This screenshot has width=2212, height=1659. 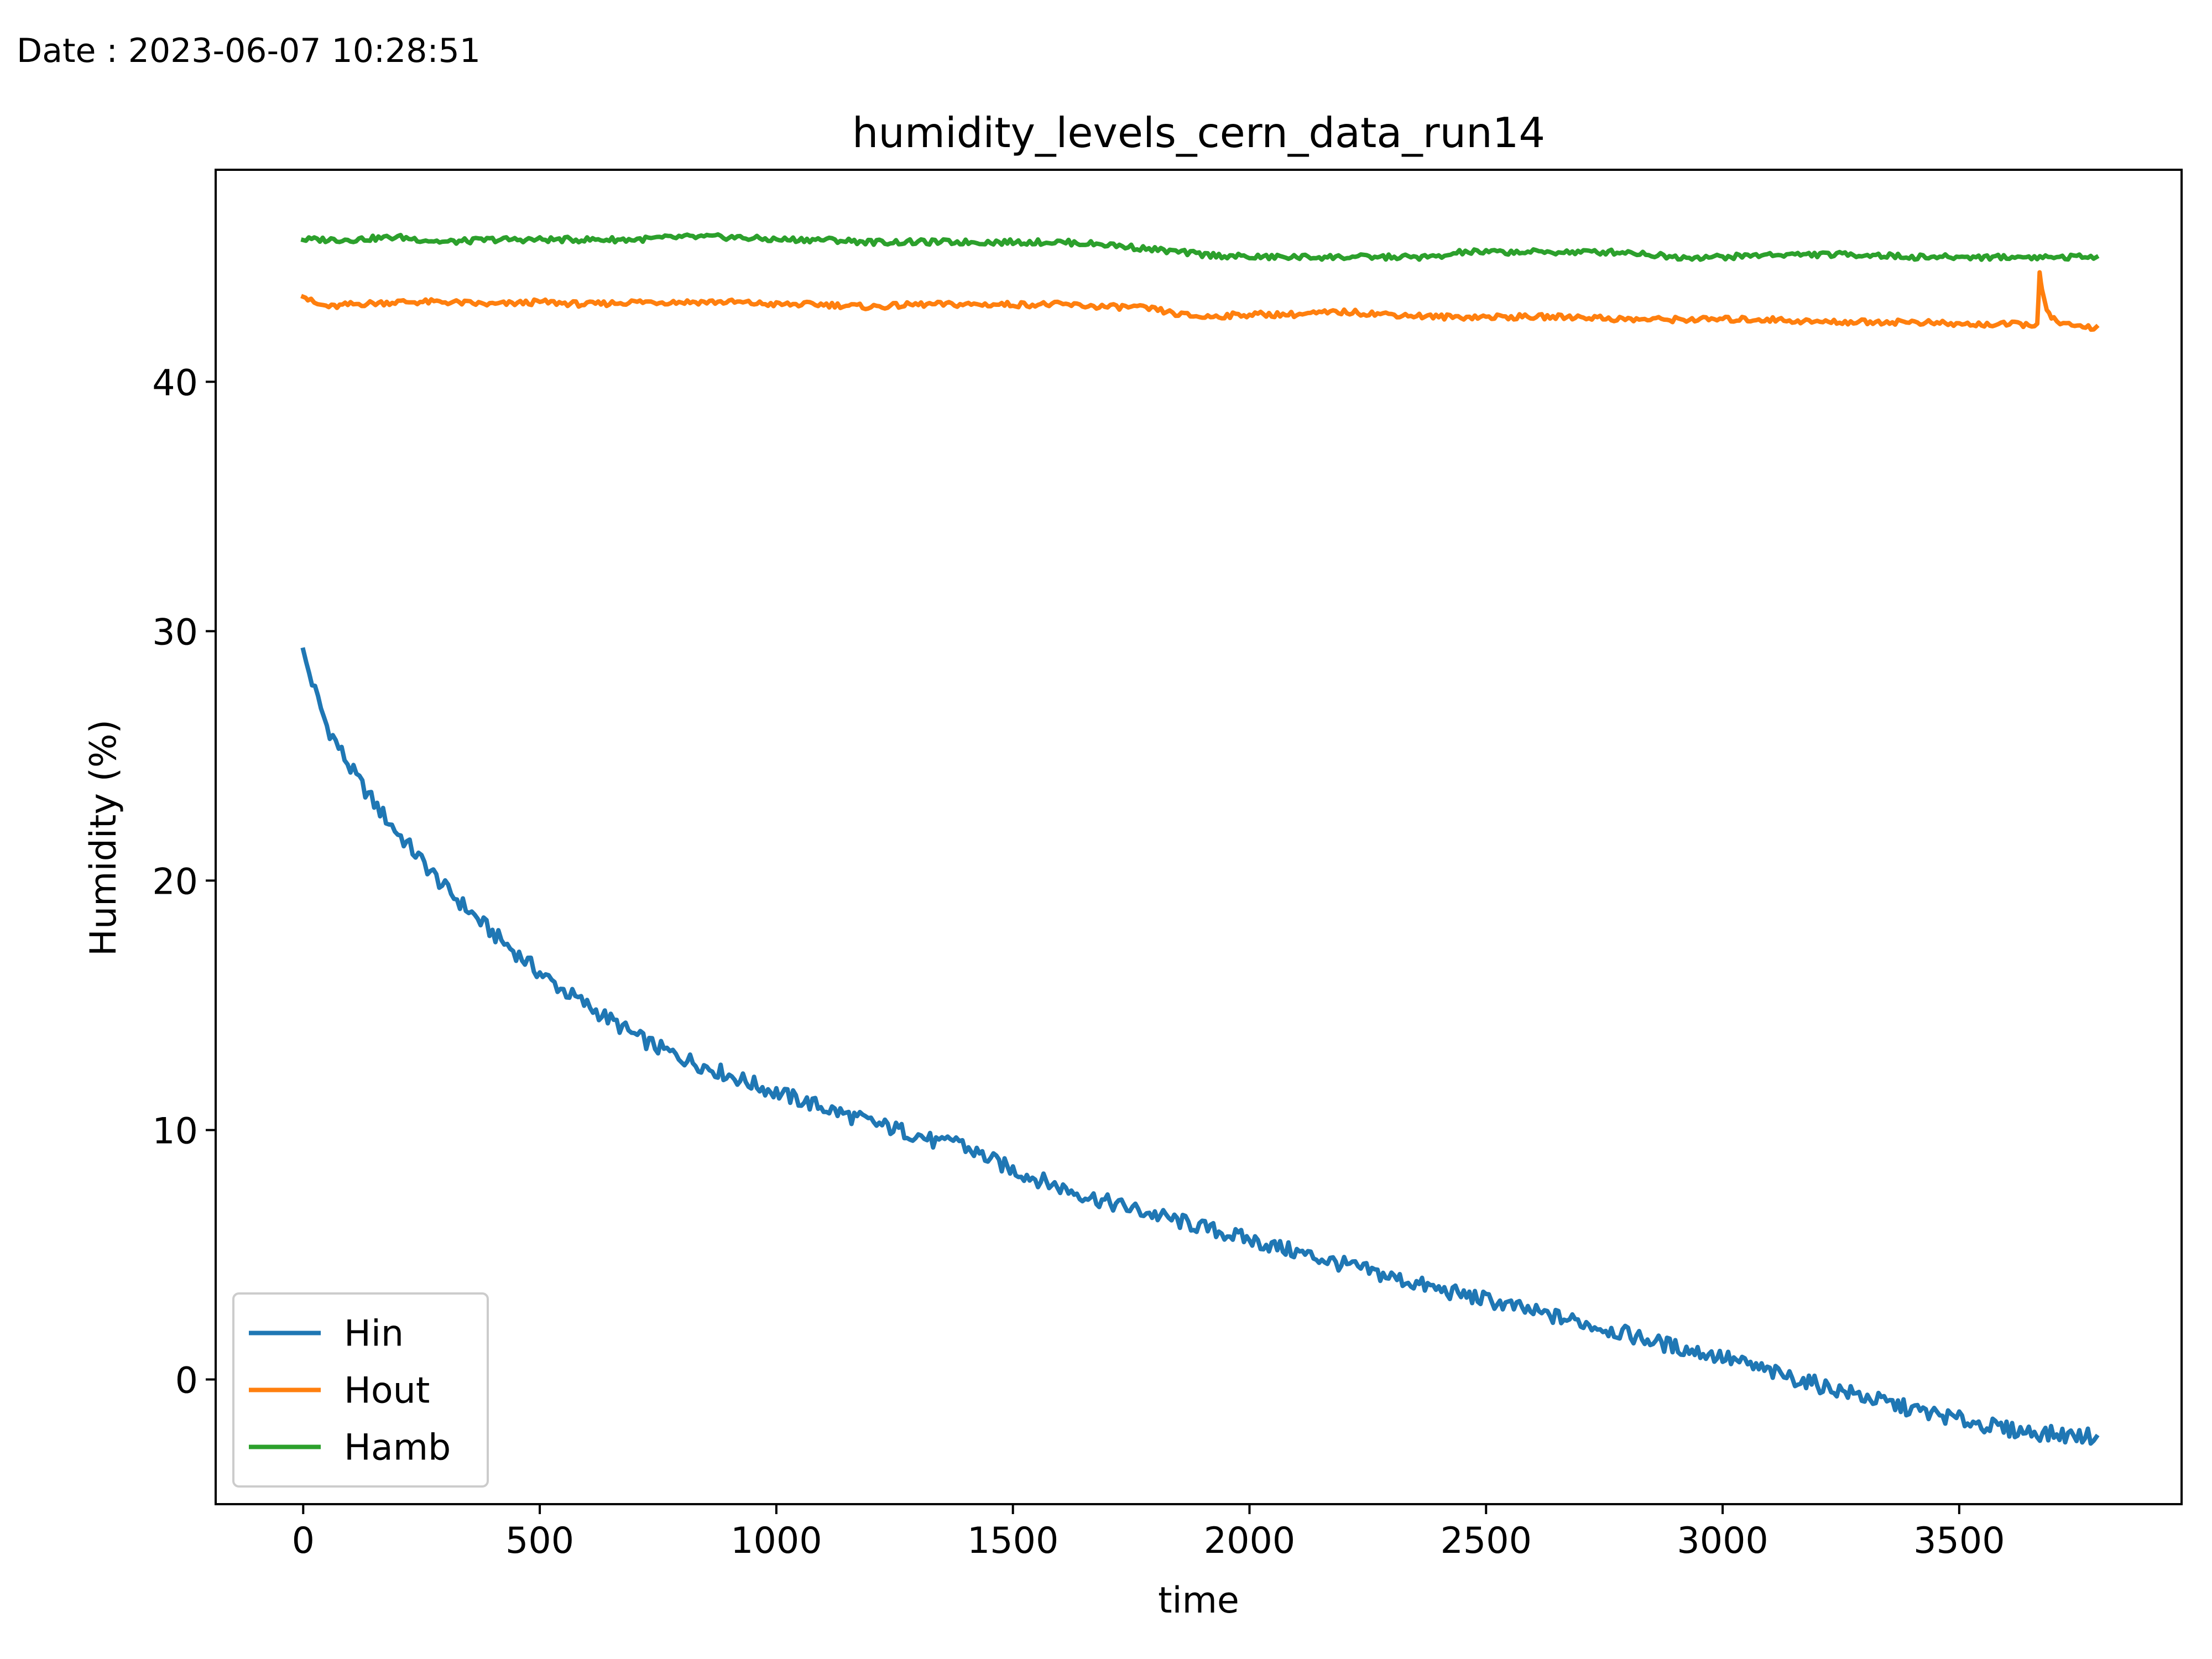 What do you see at coordinates (398, 1448) in the screenshot?
I see `legend-label-hamb: Hamb` at bounding box center [398, 1448].